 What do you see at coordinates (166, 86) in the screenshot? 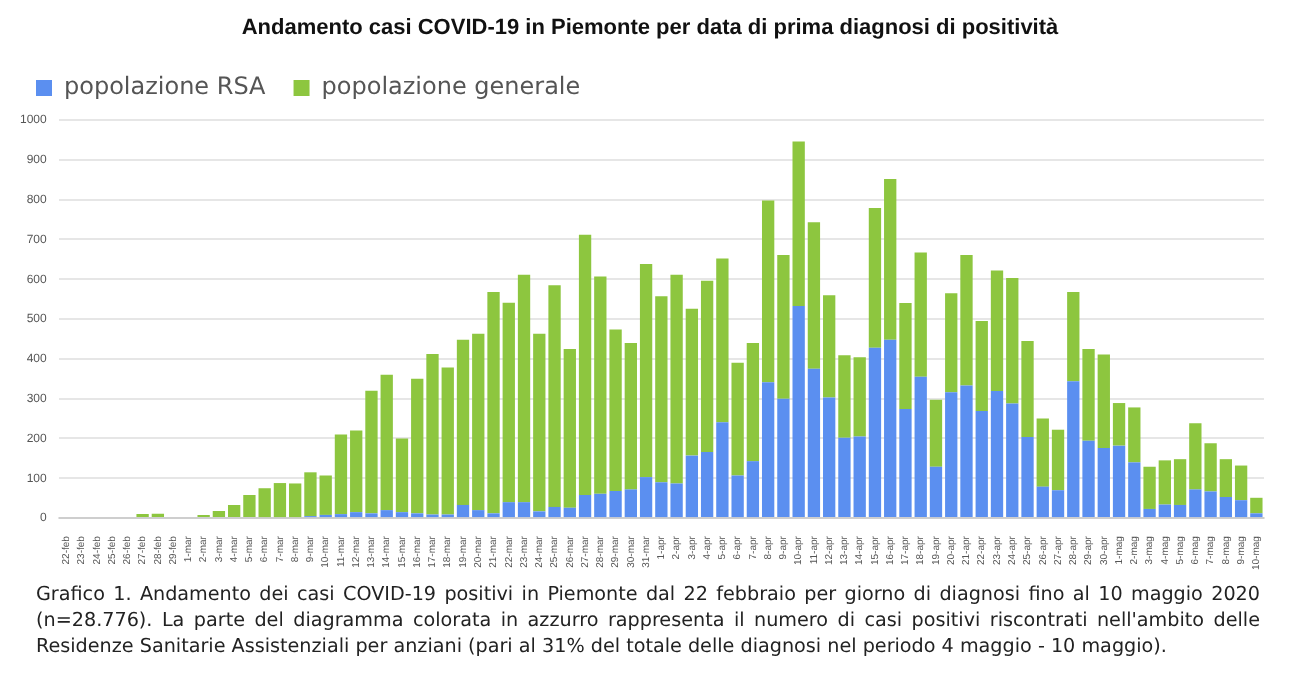
I see `legend-label: popolazione RSA` at bounding box center [166, 86].